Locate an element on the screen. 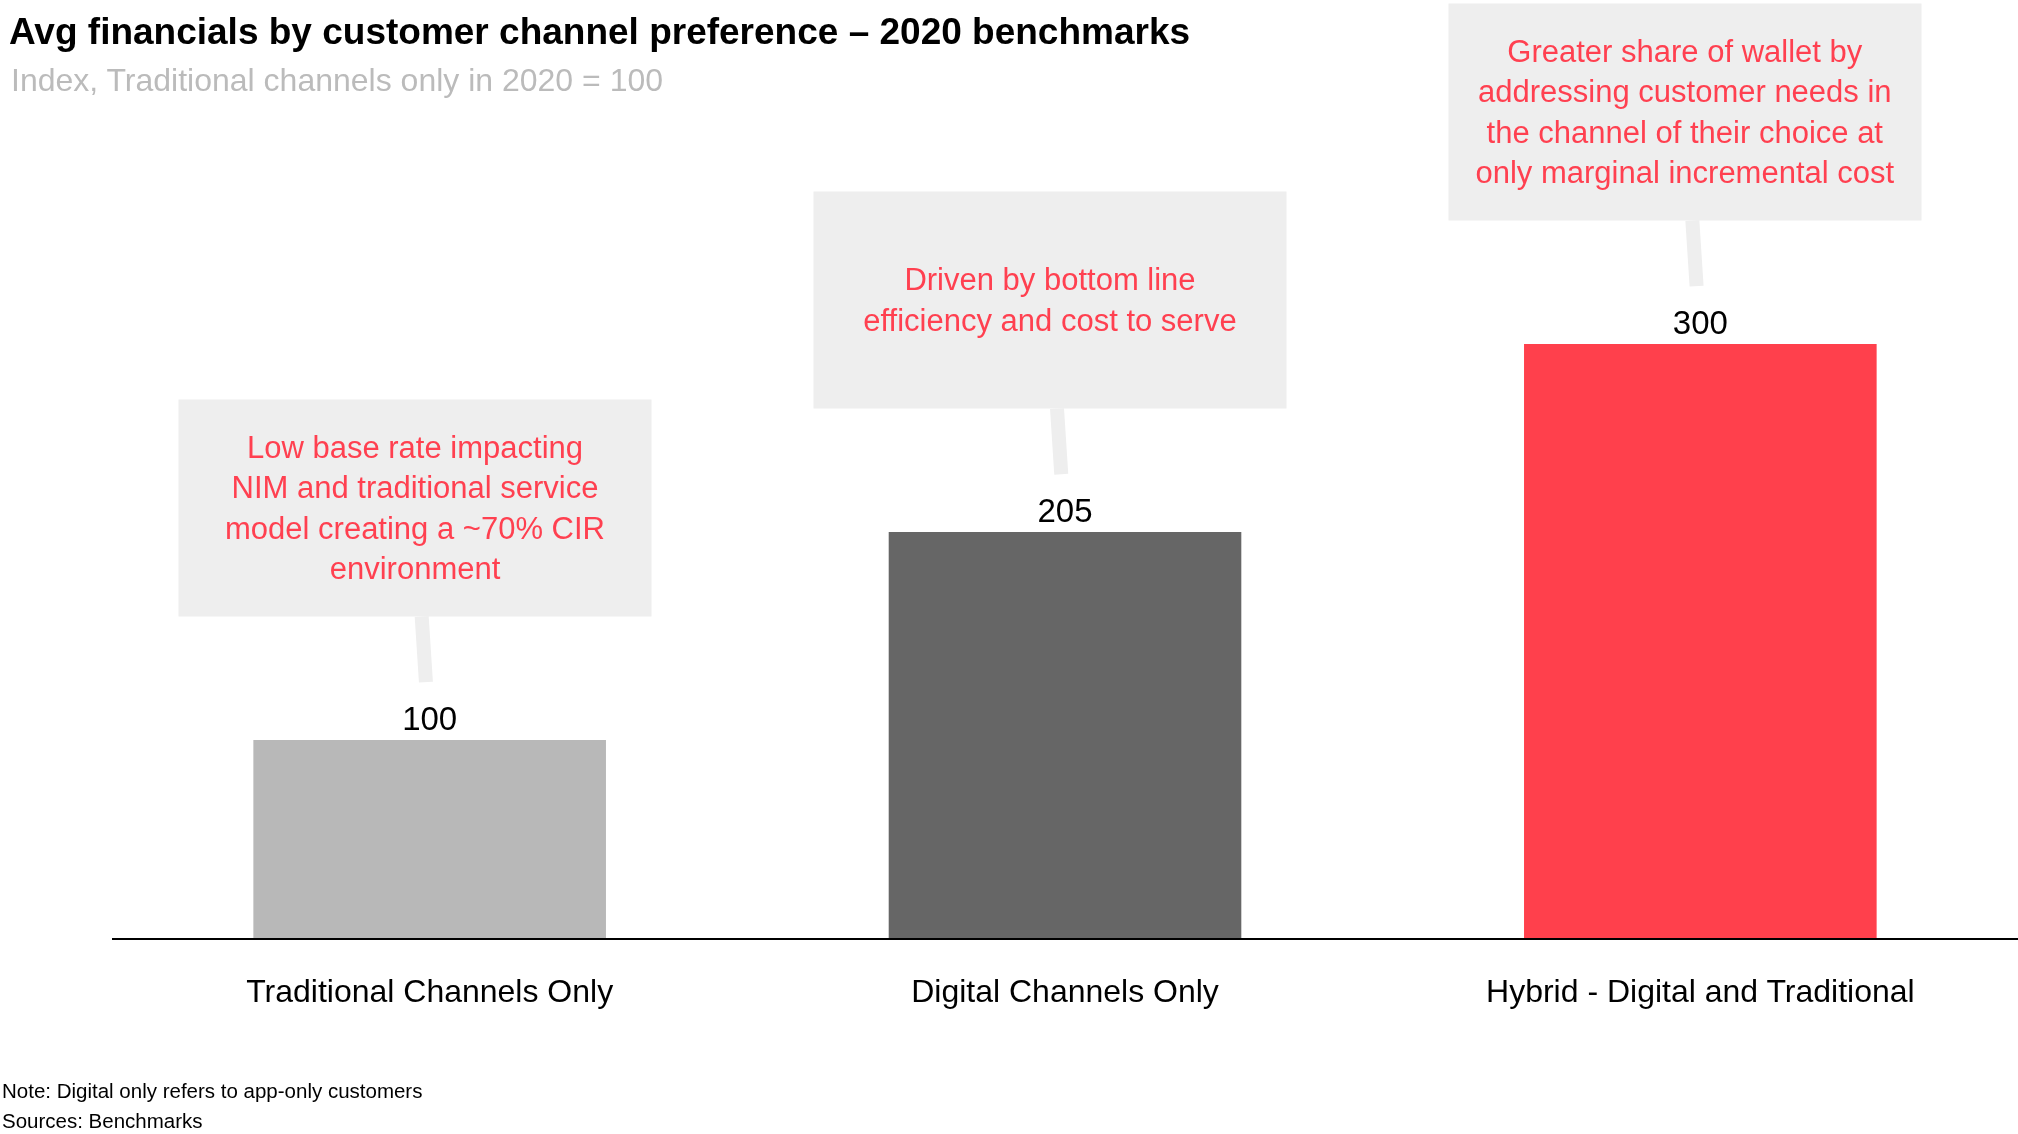  x-tick-label: Hybrid - Digital and Traditional is located at coordinates (1700, 991).